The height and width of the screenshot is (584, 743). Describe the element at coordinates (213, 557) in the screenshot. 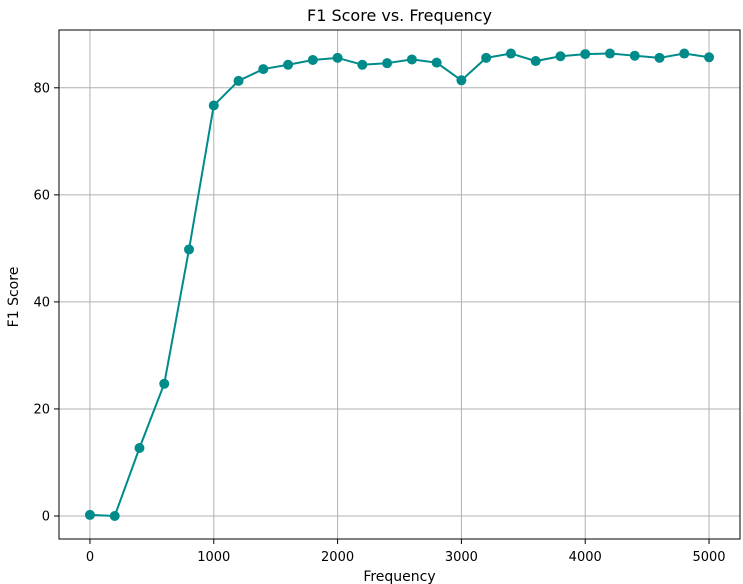

I see `x-tick-label: 1000` at that location.